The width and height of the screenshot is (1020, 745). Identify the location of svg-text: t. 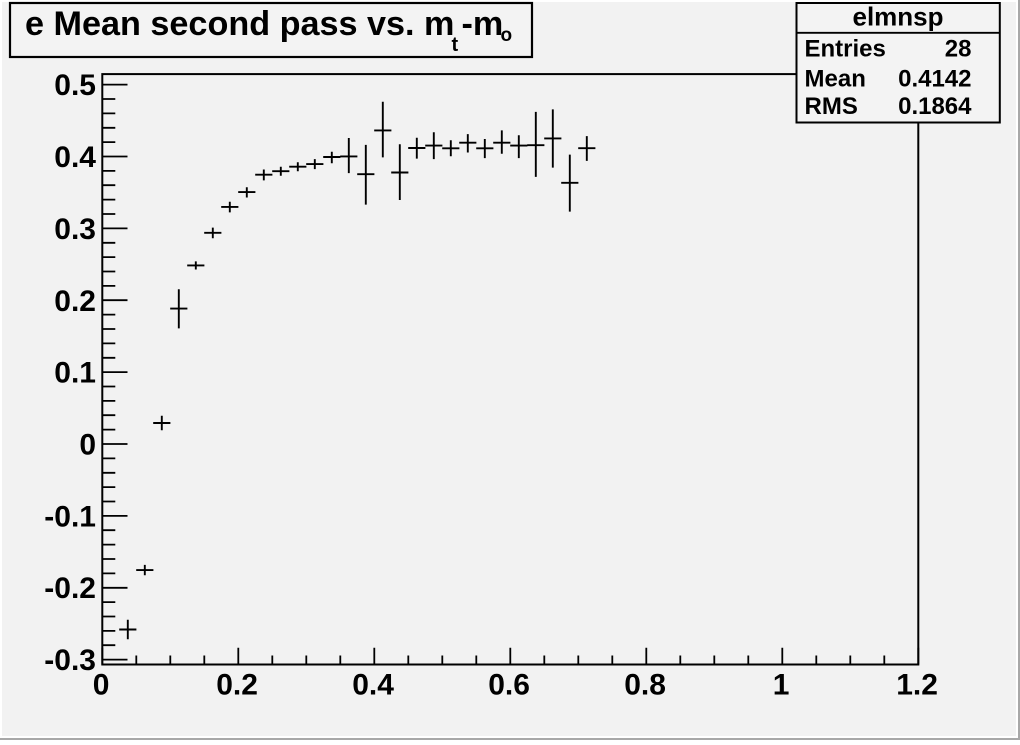
(455, 45).